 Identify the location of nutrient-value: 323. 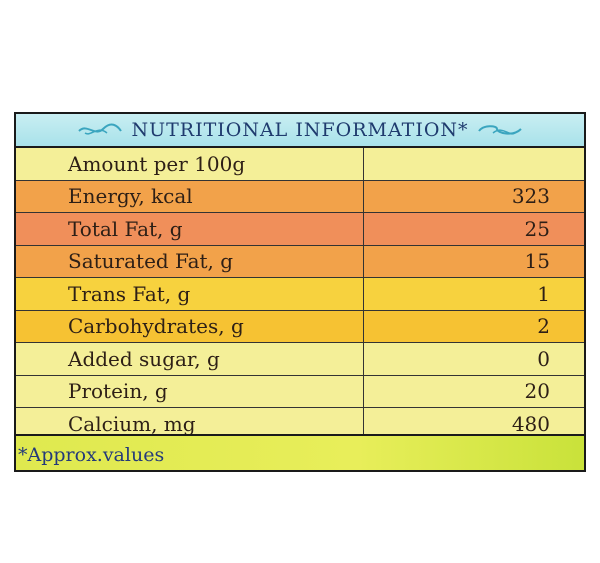
(473, 196).